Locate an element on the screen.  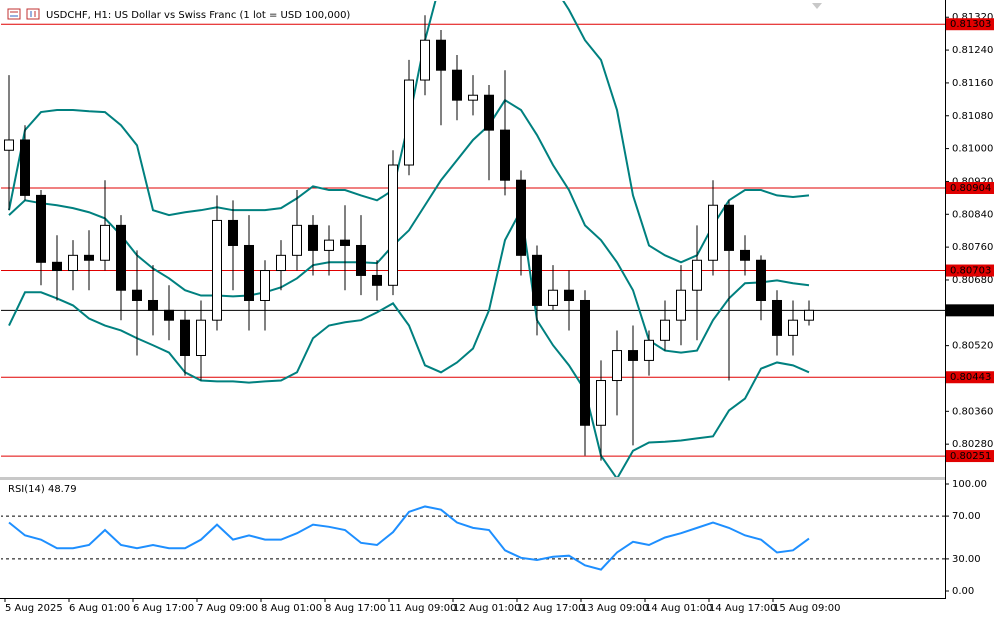
rsi-line is located at coordinates (409, 538).